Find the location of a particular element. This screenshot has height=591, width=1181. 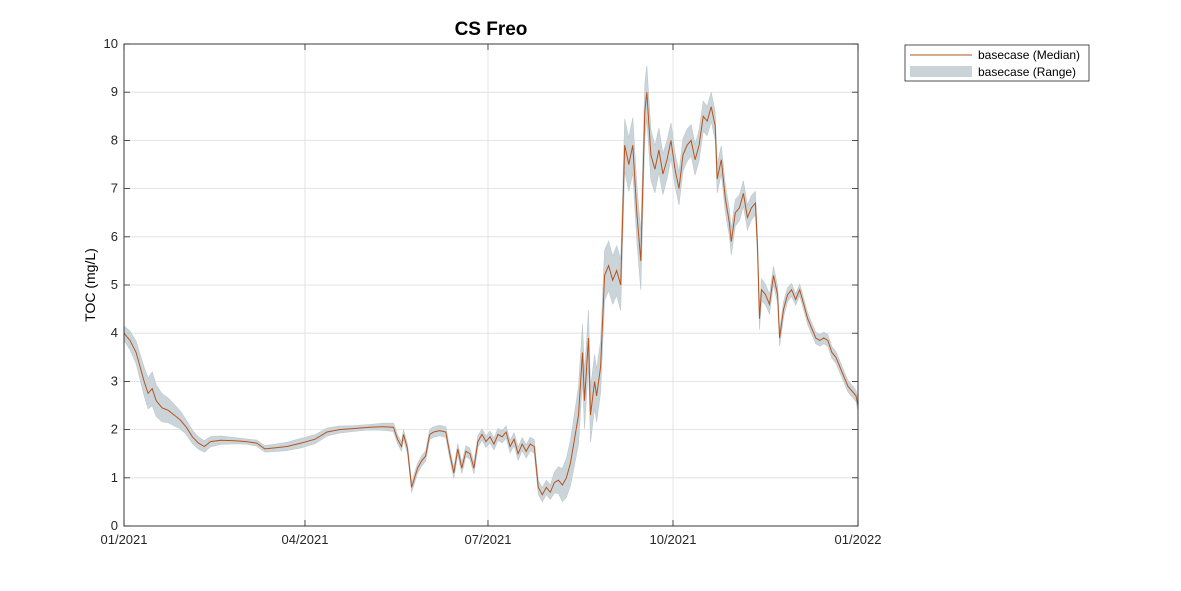

y-tick-label: 1 is located at coordinates (114, 477).